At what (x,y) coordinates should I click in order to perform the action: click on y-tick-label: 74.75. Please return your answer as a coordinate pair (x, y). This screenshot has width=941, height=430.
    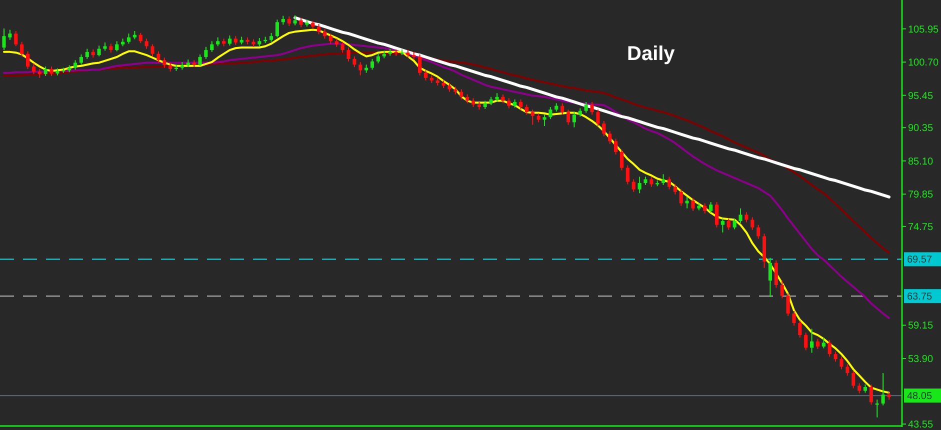
    Looking at the image, I should click on (921, 227).